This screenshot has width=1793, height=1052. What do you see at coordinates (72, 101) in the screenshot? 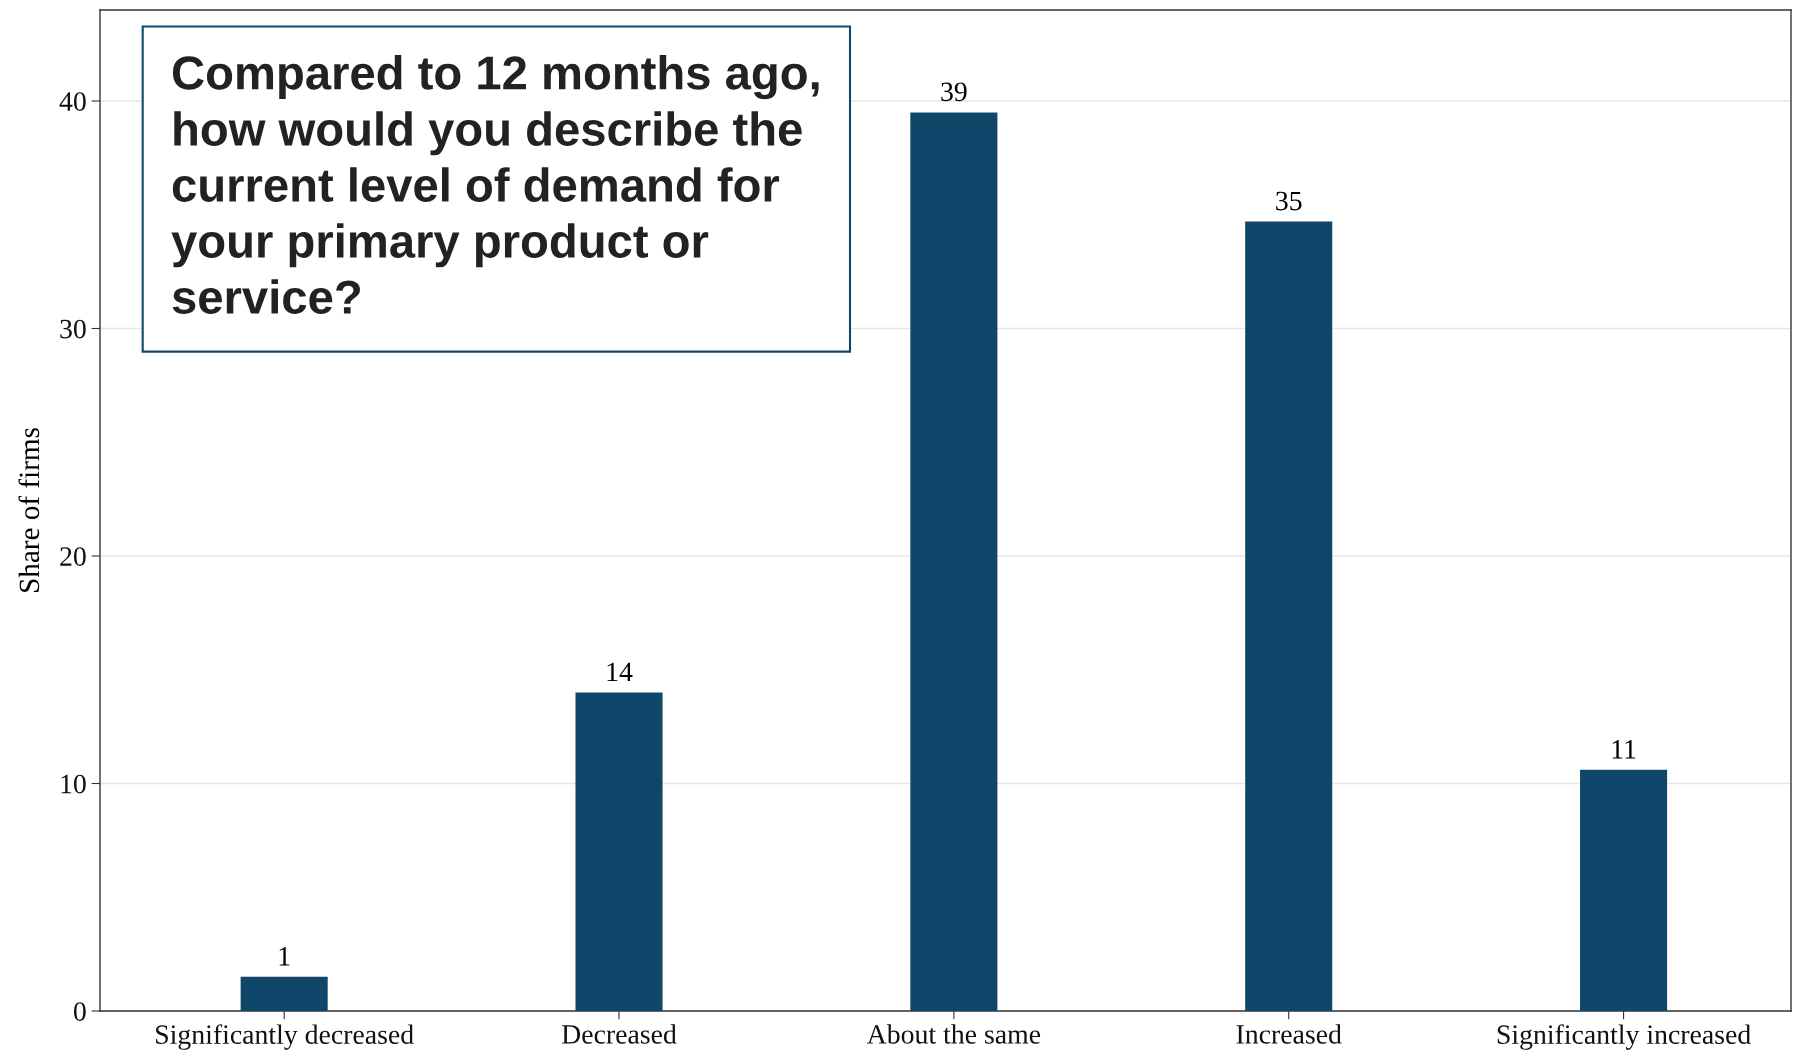
I see `y-tick-label: 40` at bounding box center [72, 101].